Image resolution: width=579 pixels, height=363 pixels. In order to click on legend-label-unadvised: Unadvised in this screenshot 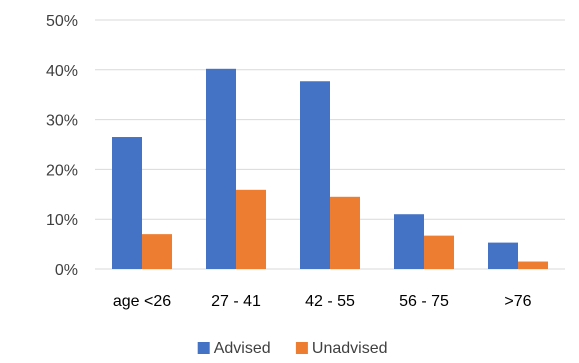, I will do `click(350, 348)`.